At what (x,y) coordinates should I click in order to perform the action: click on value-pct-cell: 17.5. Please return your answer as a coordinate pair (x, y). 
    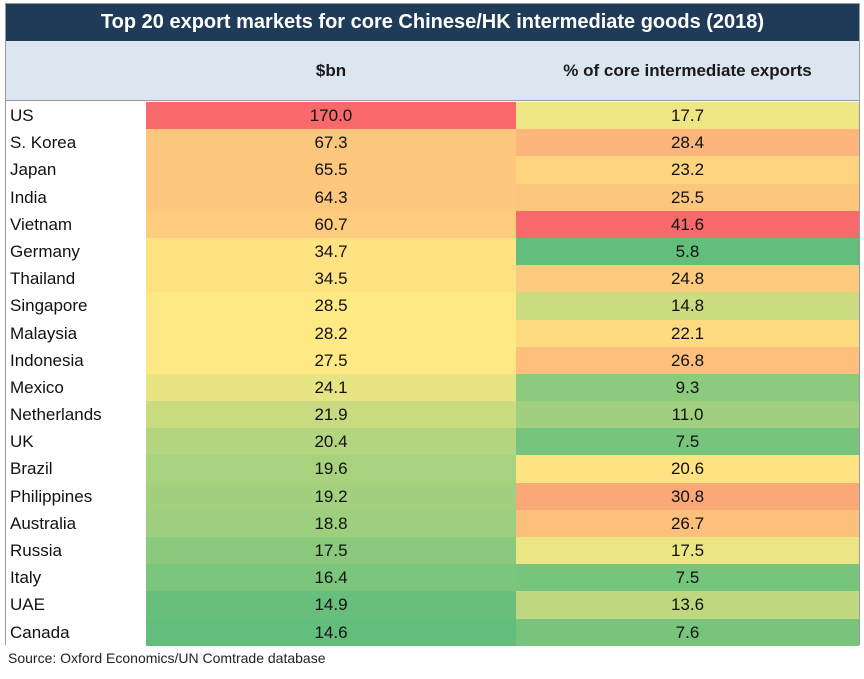
    Looking at the image, I should click on (687, 551).